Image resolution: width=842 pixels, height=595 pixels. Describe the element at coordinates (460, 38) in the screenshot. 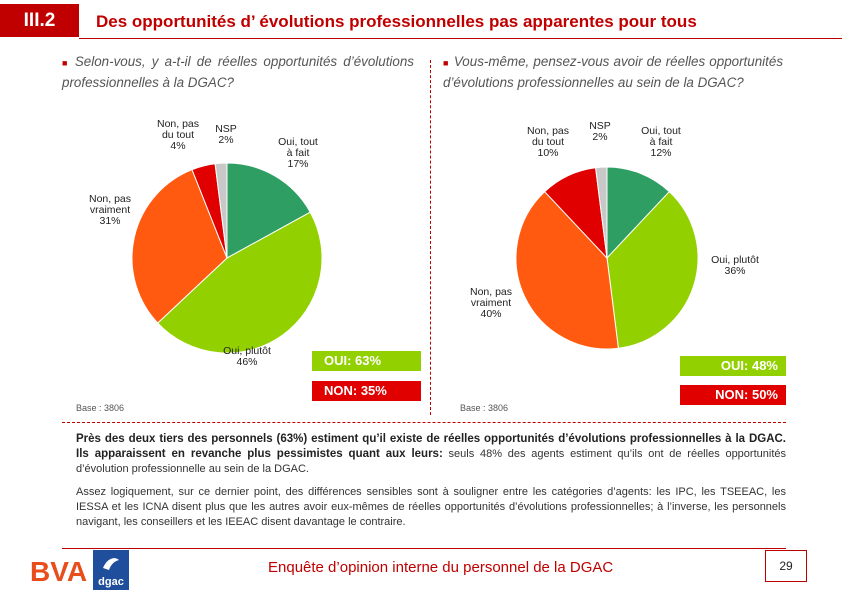

I see `title-divider` at that location.